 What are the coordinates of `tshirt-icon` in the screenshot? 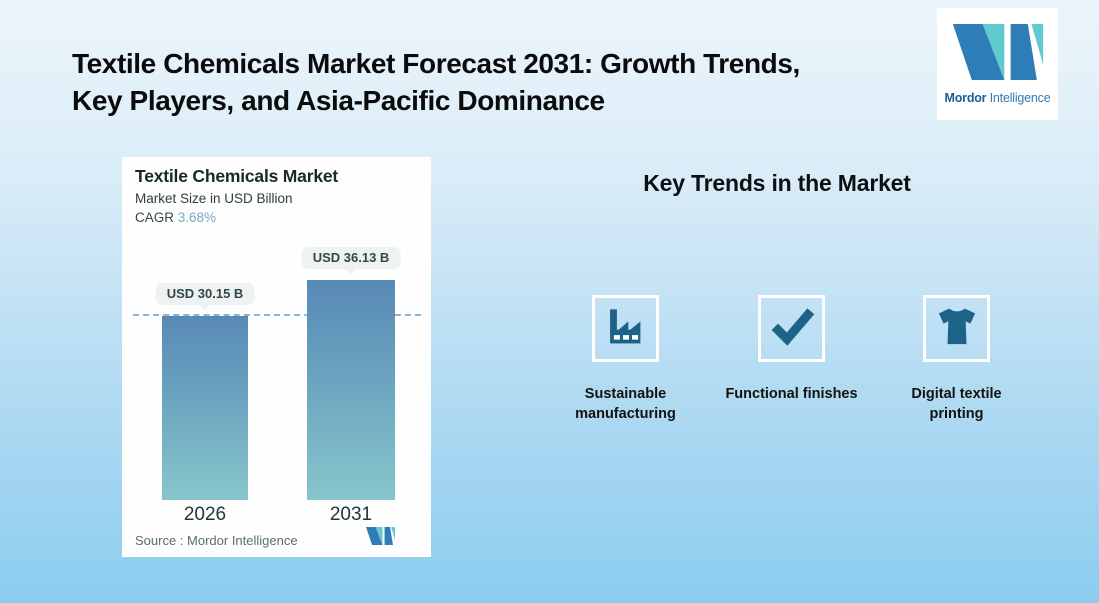 It's located at (957, 328).